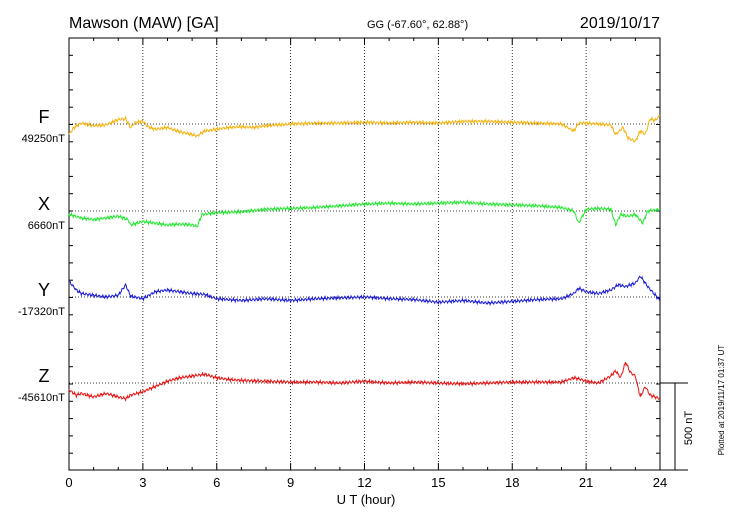 The width and height of the screenshot is (730, 520). What do you see at coordinates (44, 204) in the screenshot?
I see `series-name-x: X` at bounding box center [44, 204].